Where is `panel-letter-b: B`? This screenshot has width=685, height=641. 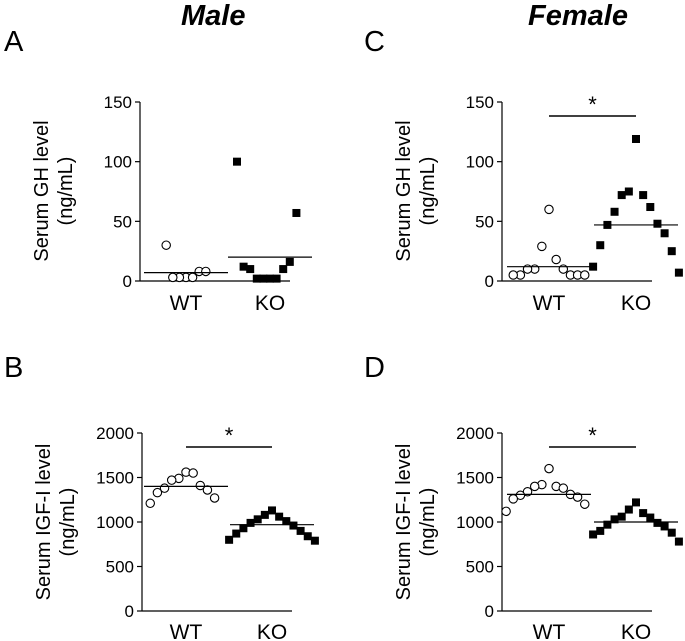 panel-letter-b: B is located at coordinates (14, 368).